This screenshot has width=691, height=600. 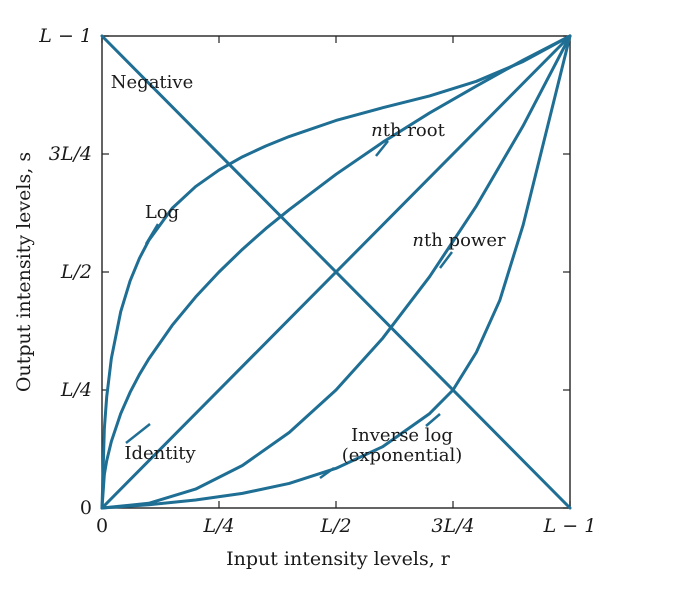 I want to click on curve-label-nth-root: nth root, so click(x=408, y=130).